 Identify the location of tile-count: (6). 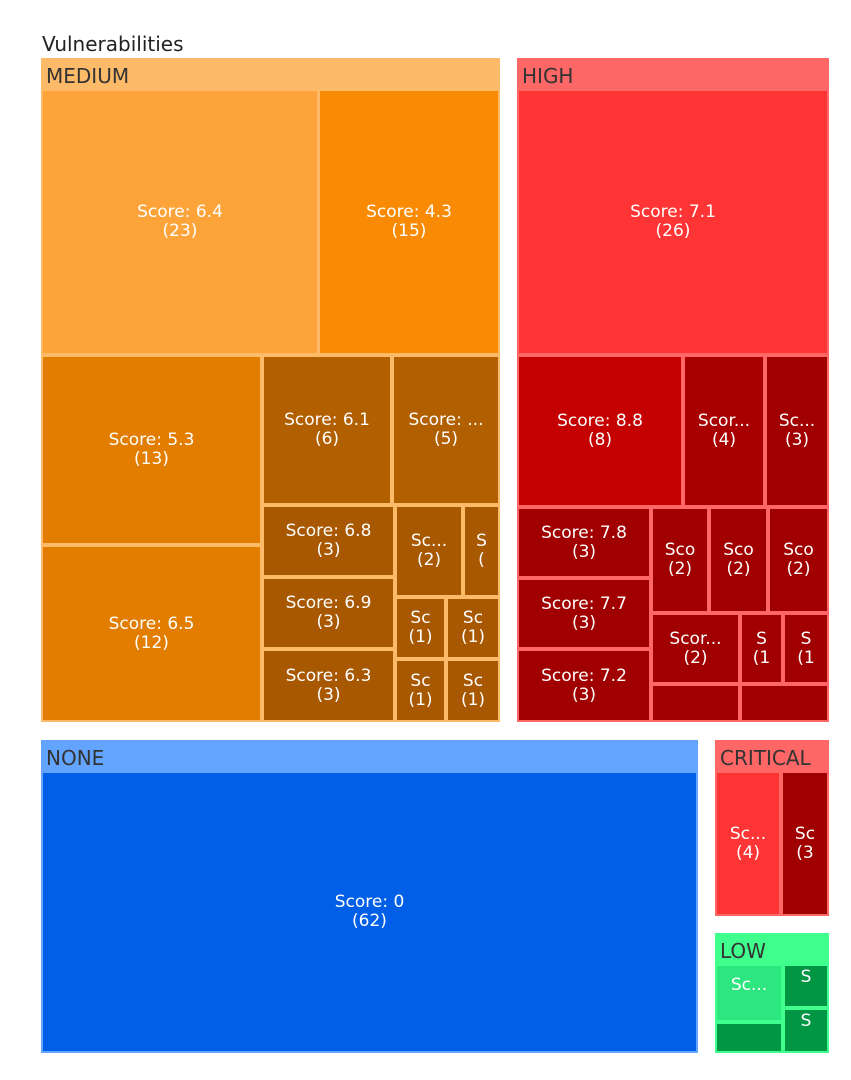
(327, 439).